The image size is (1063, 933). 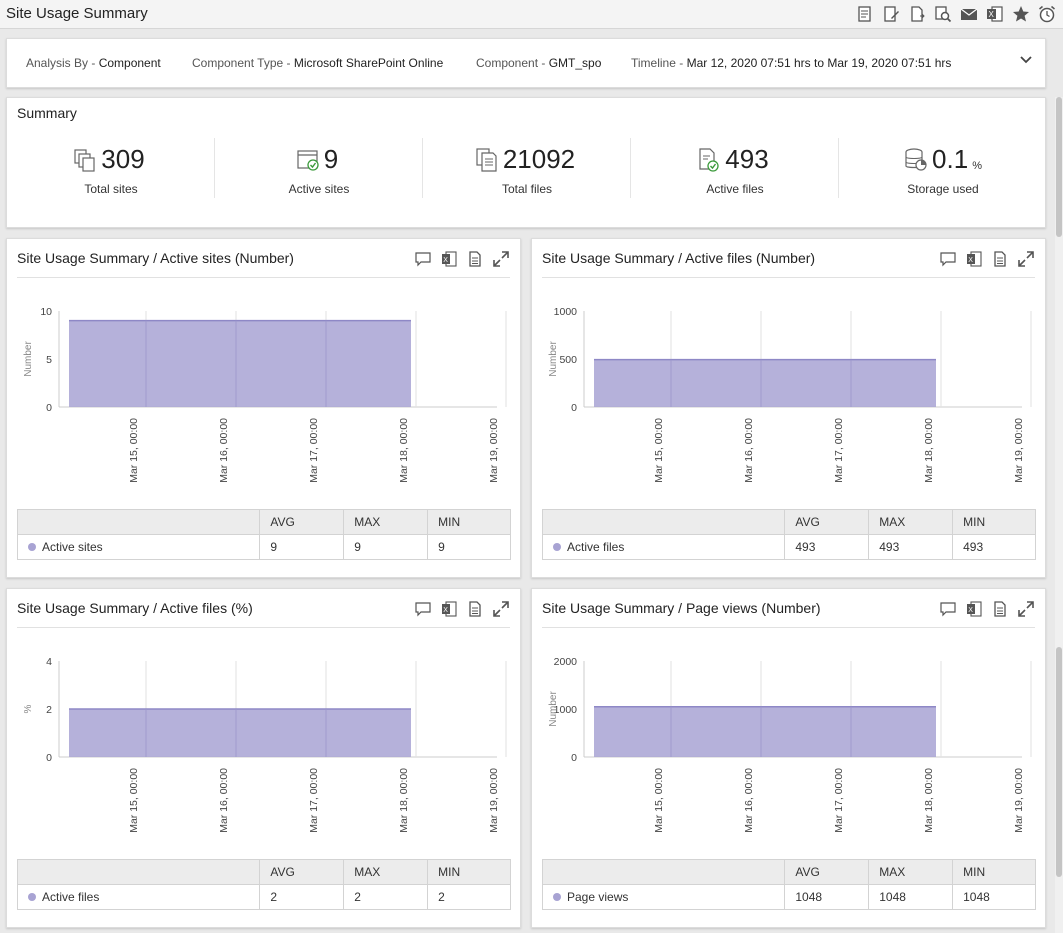 I want to click on favorite-star-icon, so click(x=1021, y=14).